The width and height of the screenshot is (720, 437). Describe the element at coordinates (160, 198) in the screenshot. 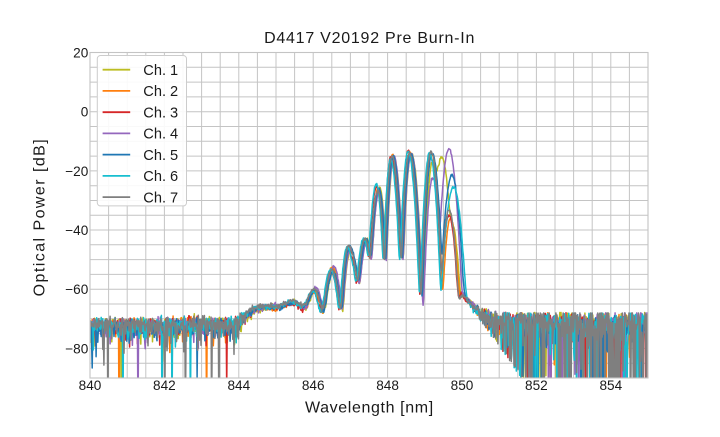

I see `svg-text: Ch. 7` at that location.